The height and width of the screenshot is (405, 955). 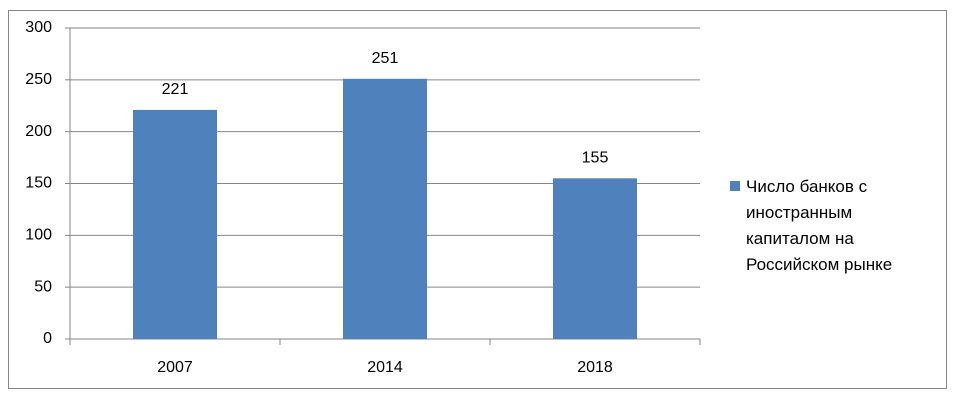 I want to click on y-tick-label: 100, so click(x=38, y=235).